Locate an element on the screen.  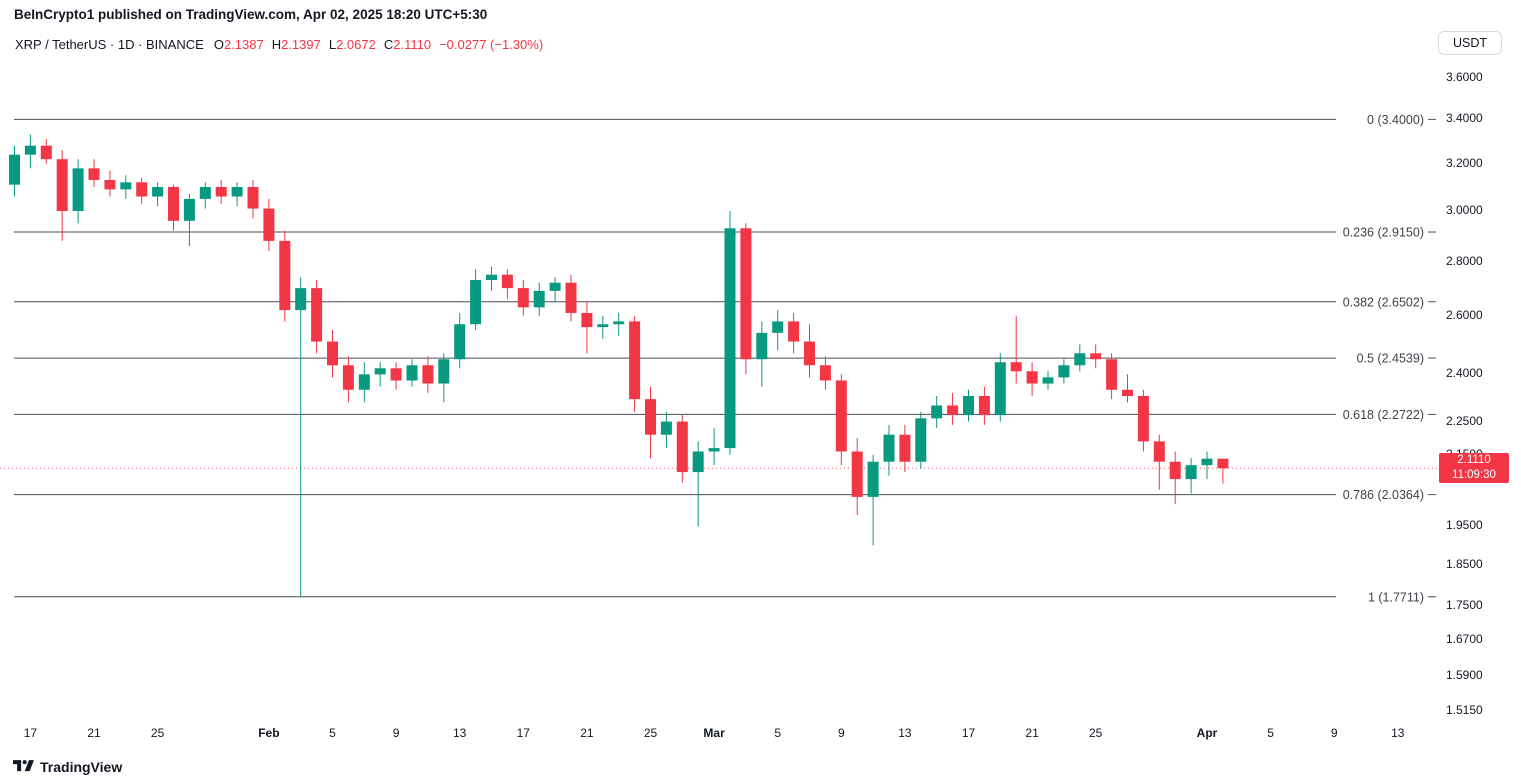
price-axis-label: 1.9500 is located at coordinates (1464, 525).